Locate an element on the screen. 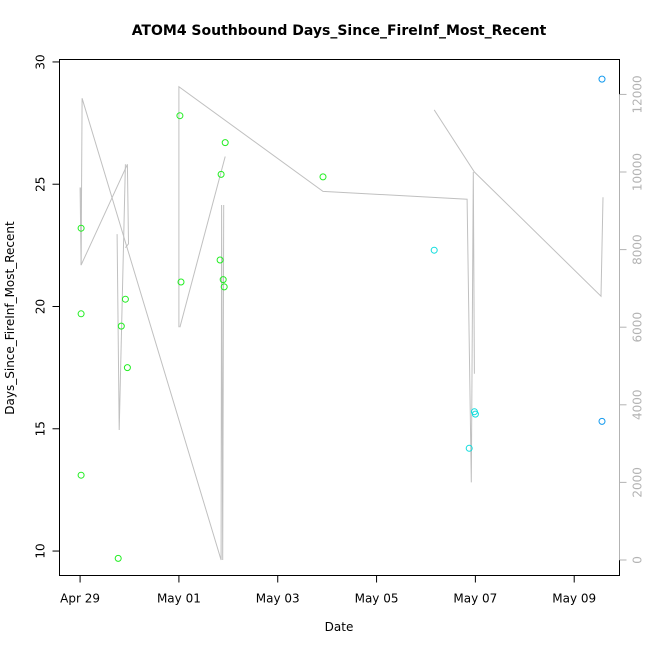 The width and height of the screenshot is (650, 650). y2-tick-label: 0 is located at coordinates (638, 560).